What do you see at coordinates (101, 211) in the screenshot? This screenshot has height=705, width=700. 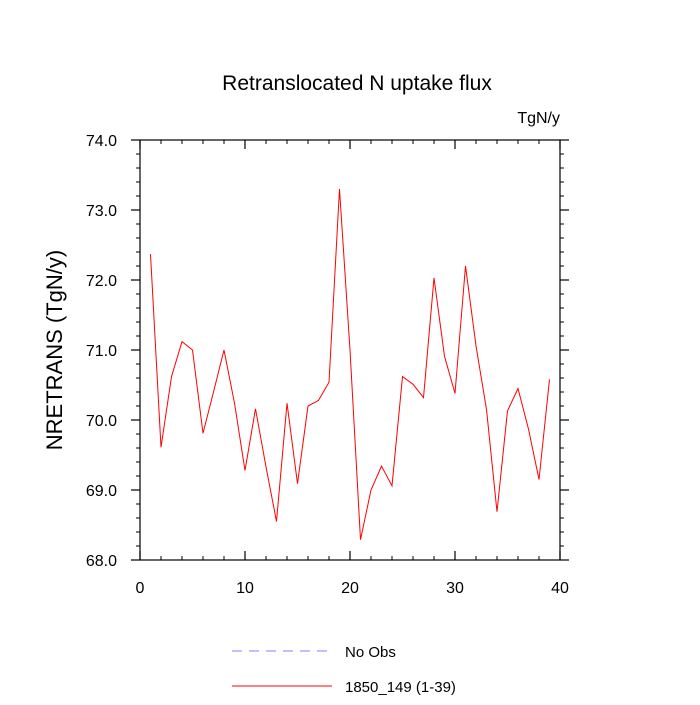 I see `y-tick-label: 73.0` at bounding box center [101, 211].